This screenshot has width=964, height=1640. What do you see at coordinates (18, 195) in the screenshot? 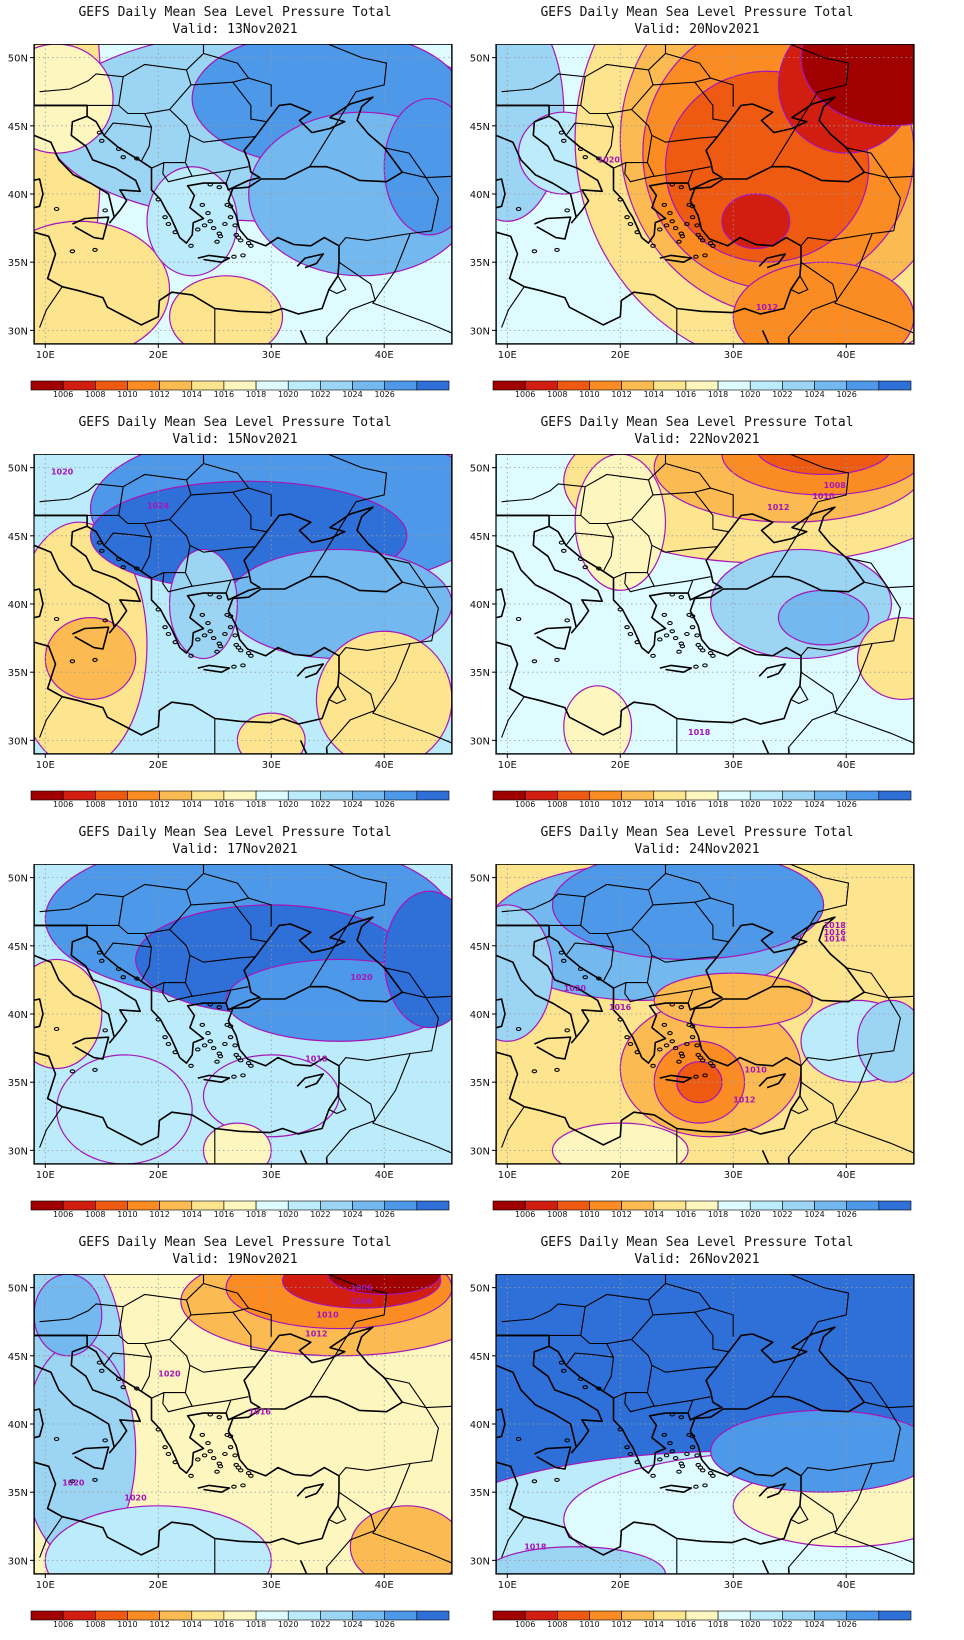
I see `lat-tick-label: 40N` at bounding box center [18, 195].